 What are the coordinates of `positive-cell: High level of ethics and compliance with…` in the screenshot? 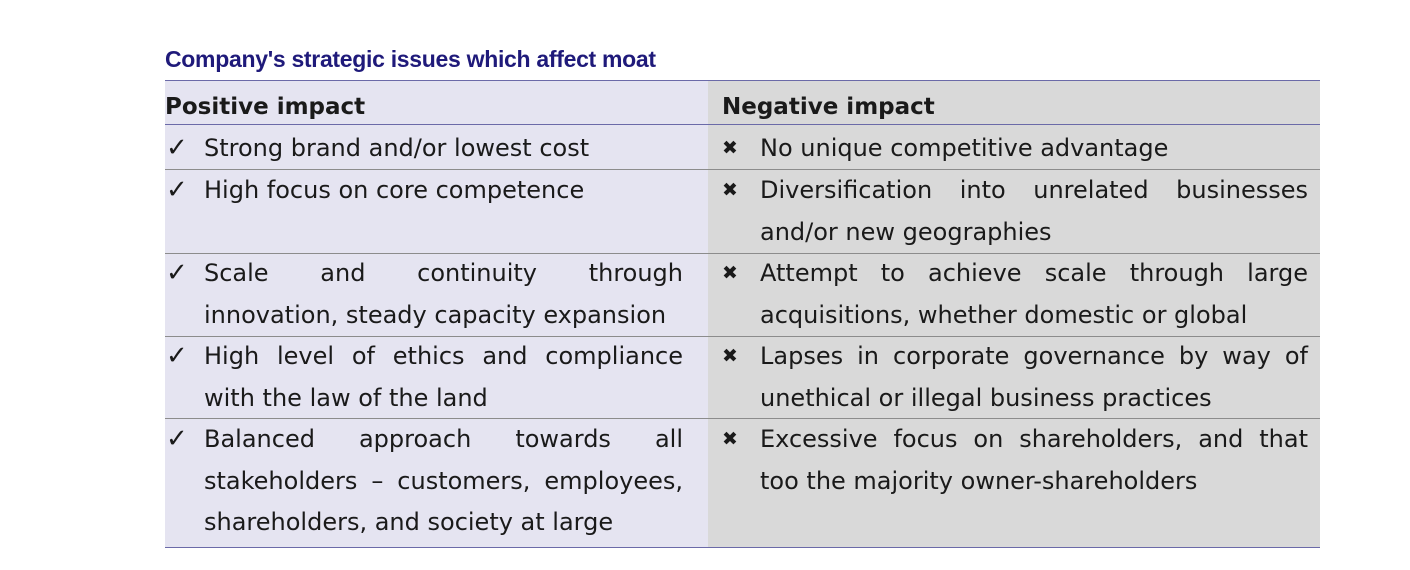 It's located at (443, 377).